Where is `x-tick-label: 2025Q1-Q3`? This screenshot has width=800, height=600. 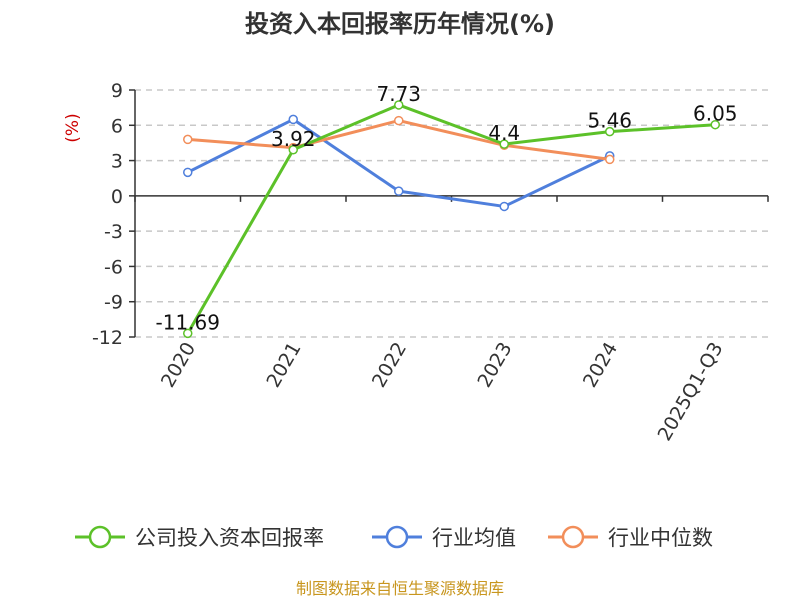 x-tick-label: 2025Q1-Q3 is located at coordinates (691, 392).